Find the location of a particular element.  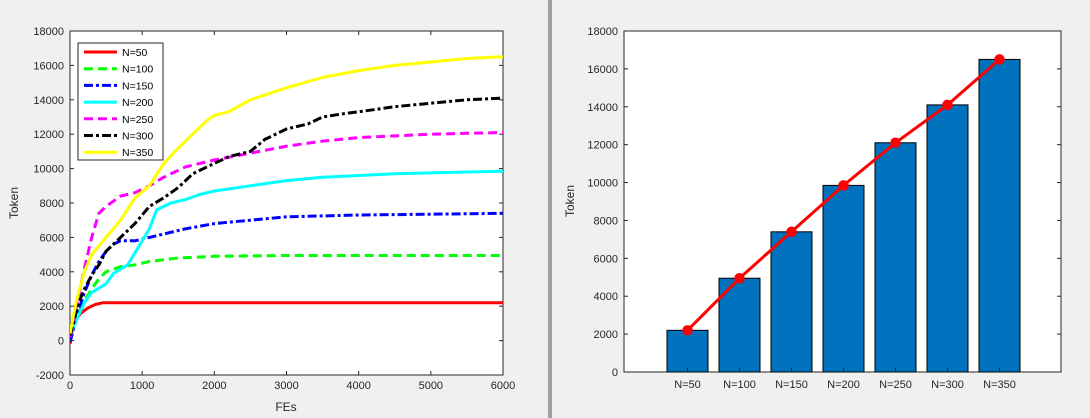

x-tick-label: N=150 is located at coordinates (791, 385).